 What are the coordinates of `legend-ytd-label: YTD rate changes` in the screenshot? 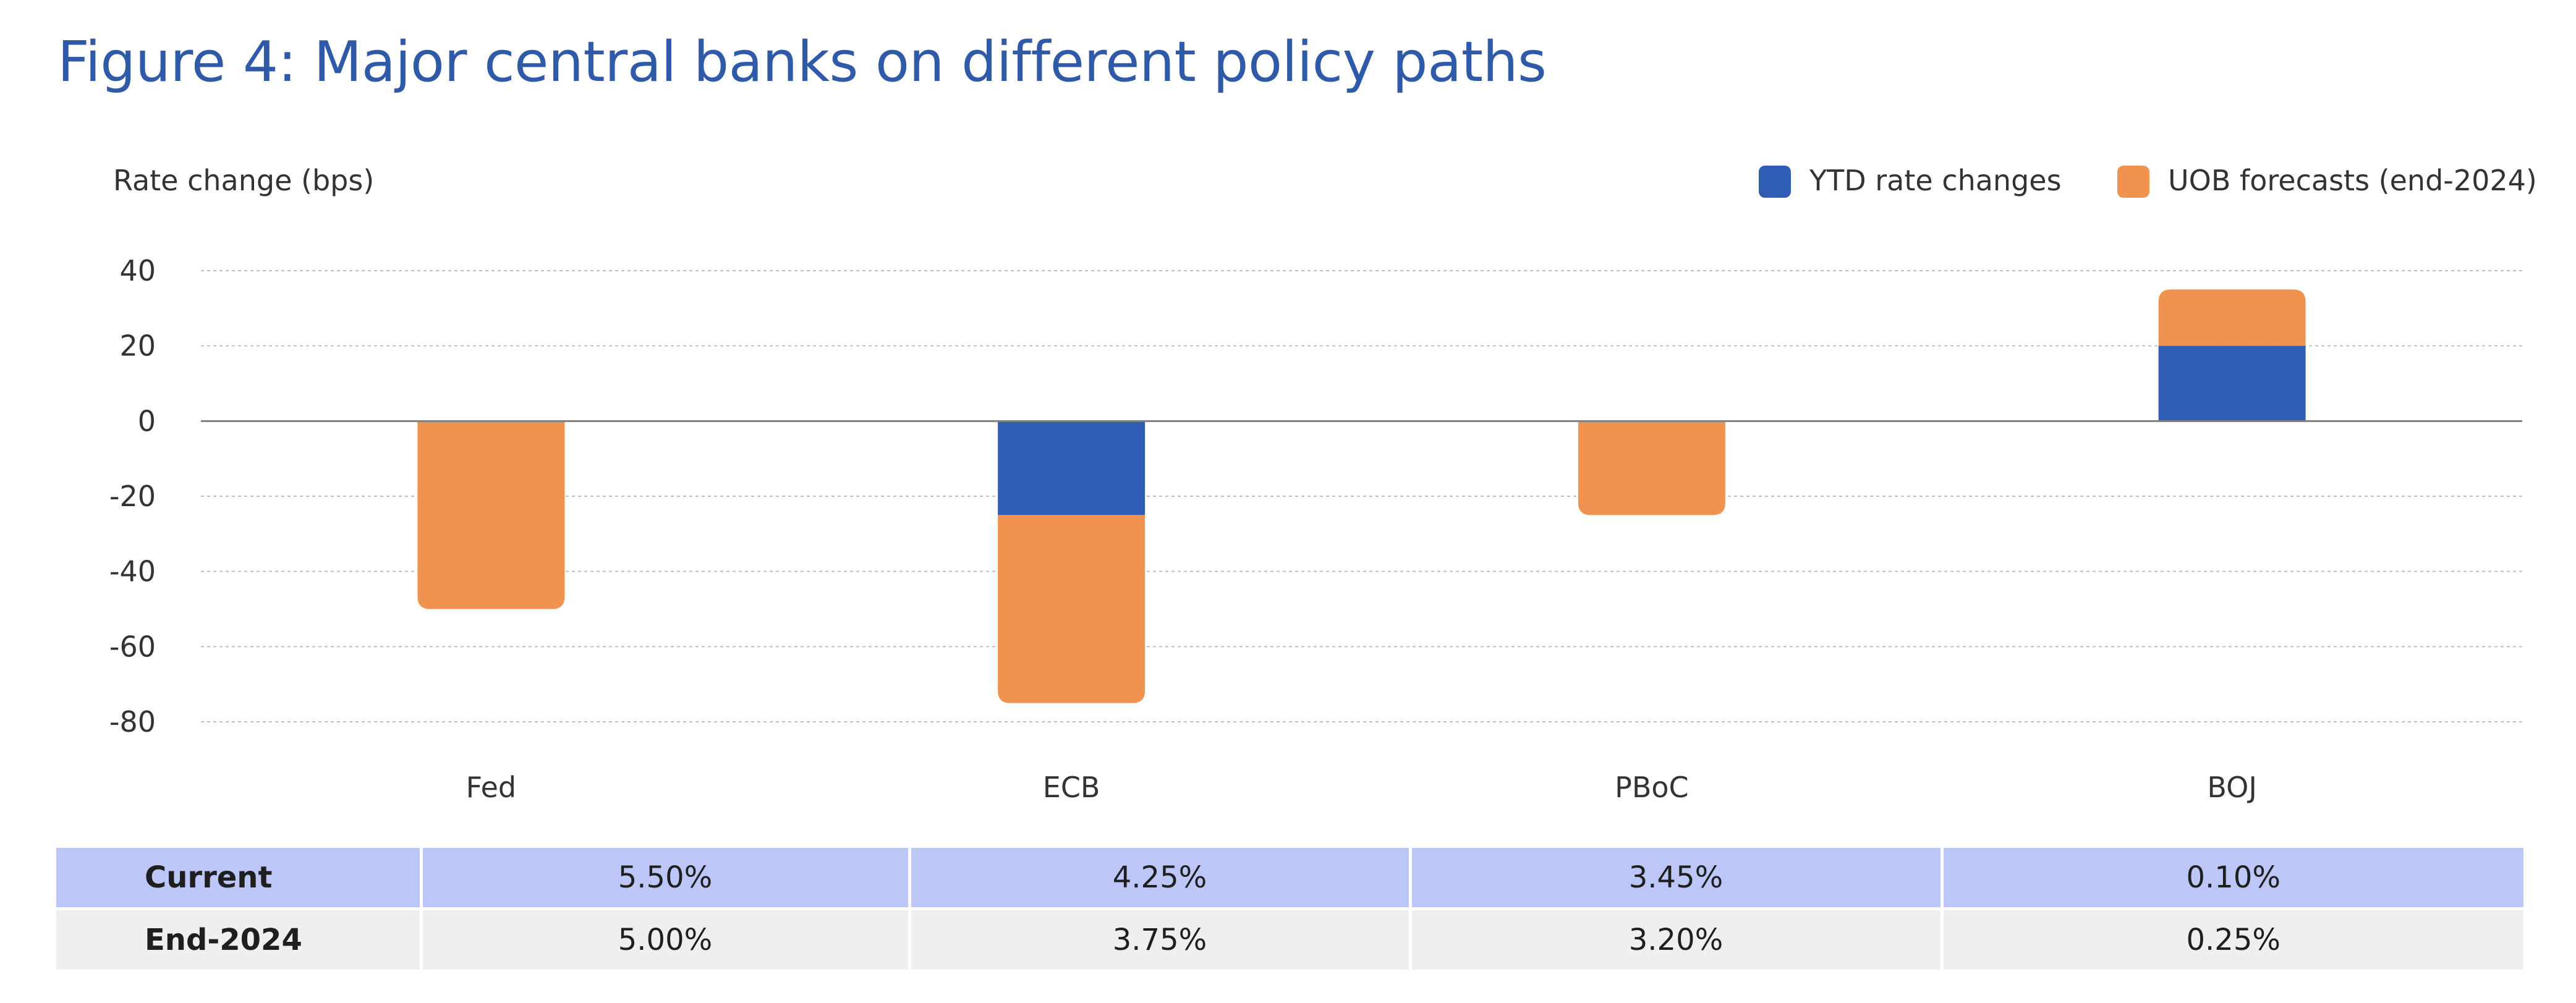 It's located at (1935, 181).